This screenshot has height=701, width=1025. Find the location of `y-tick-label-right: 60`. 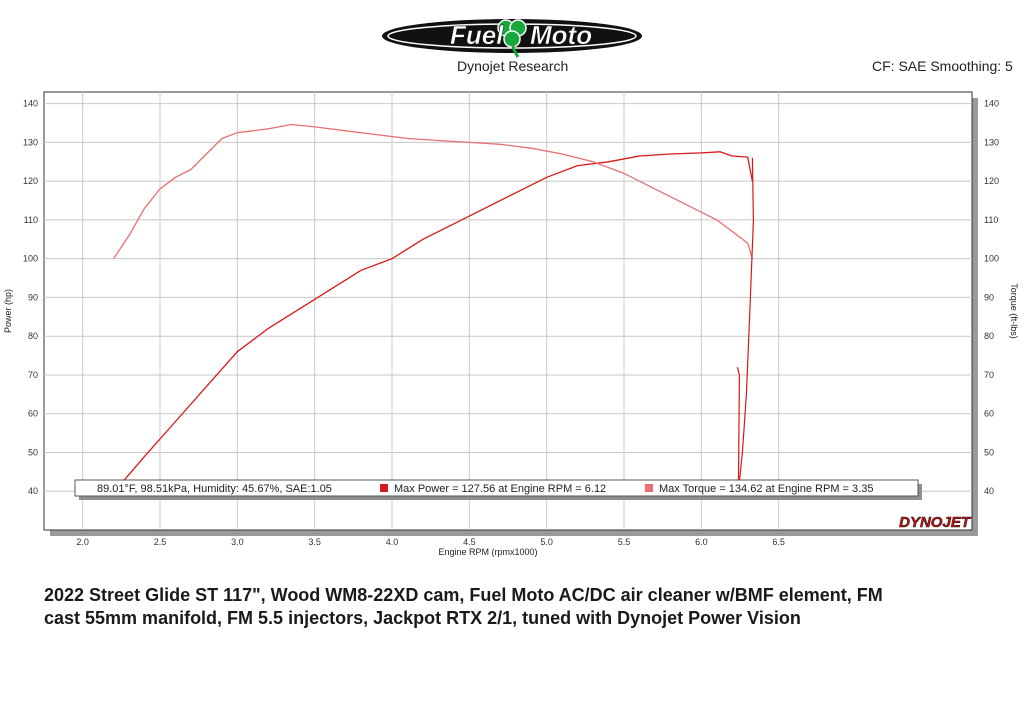

y-tick-label-right: 60 is located at coordinates (989, 414).